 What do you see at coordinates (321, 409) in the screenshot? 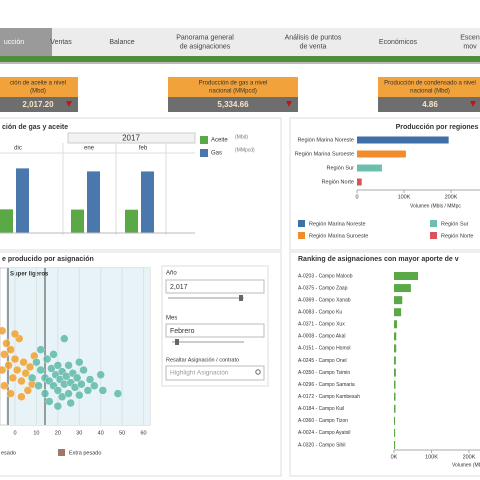
I see `category-label: A-0184 - Campo Kuil` at bounding box center [321, 409].